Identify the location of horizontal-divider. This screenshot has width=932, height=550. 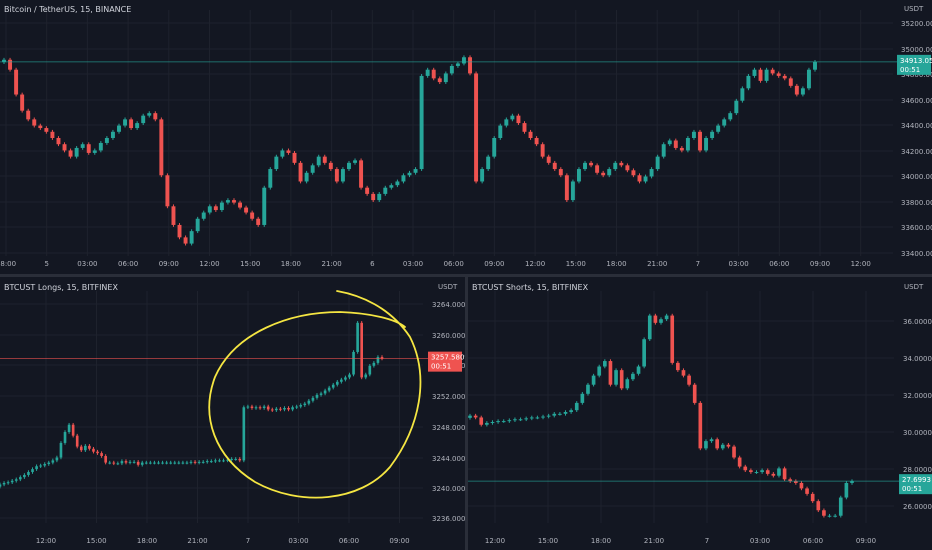
(466, 275).